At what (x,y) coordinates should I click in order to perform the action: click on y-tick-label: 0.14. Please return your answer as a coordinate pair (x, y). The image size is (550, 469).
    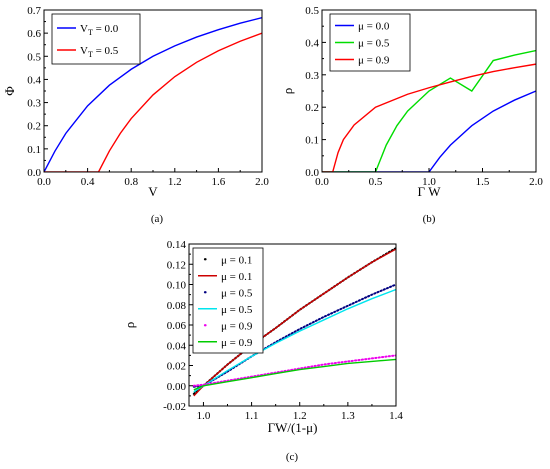
    Looking at the image, I should click on (177, 245).